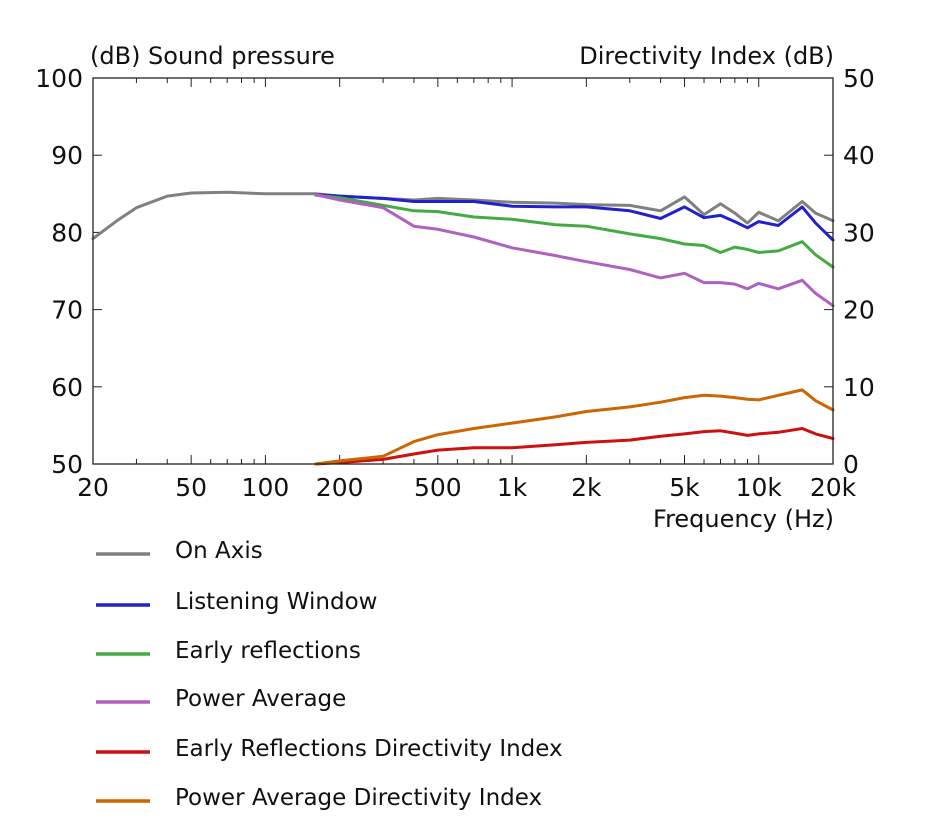 Image resolution: width=931 pixels, height=818 pixels. Describe the element at coordinates (260, 699) in the screenshot. I see `legend-label: Power Average` at that location.